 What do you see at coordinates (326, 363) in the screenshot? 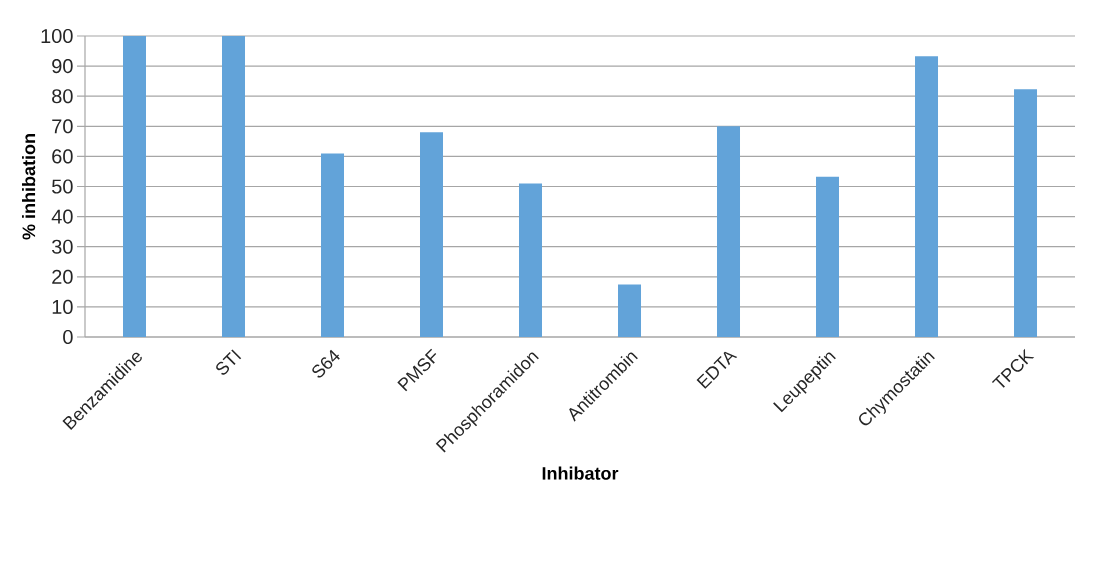
I see `x-tick-label: S64` at bounding box center [326, 363].